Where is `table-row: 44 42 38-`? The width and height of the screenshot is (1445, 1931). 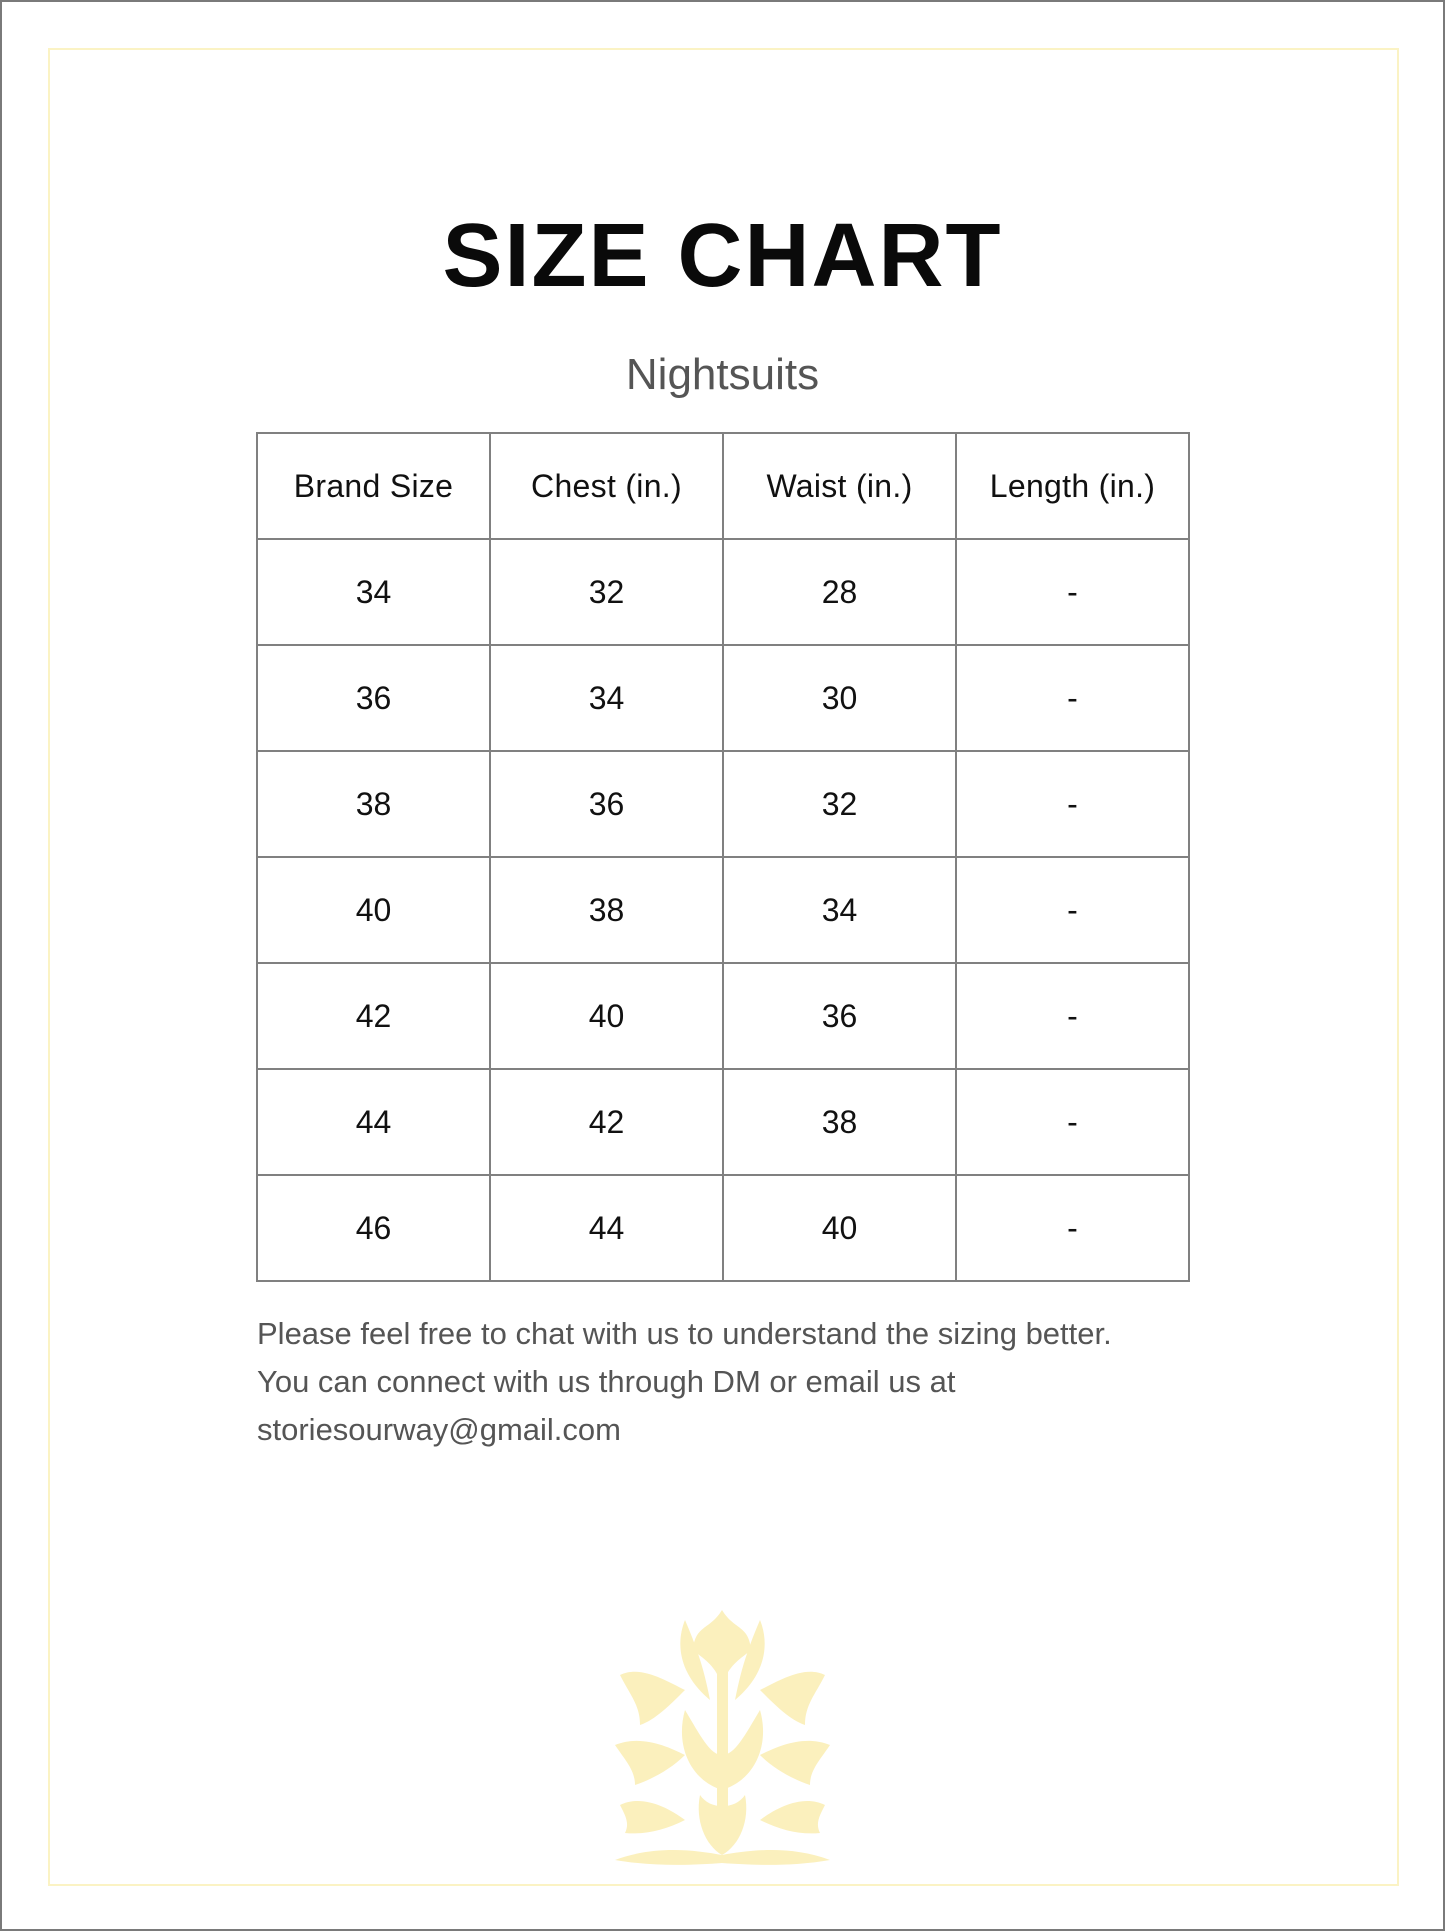 table-row: 44 42 38- is located at coordinates (723, 1122).